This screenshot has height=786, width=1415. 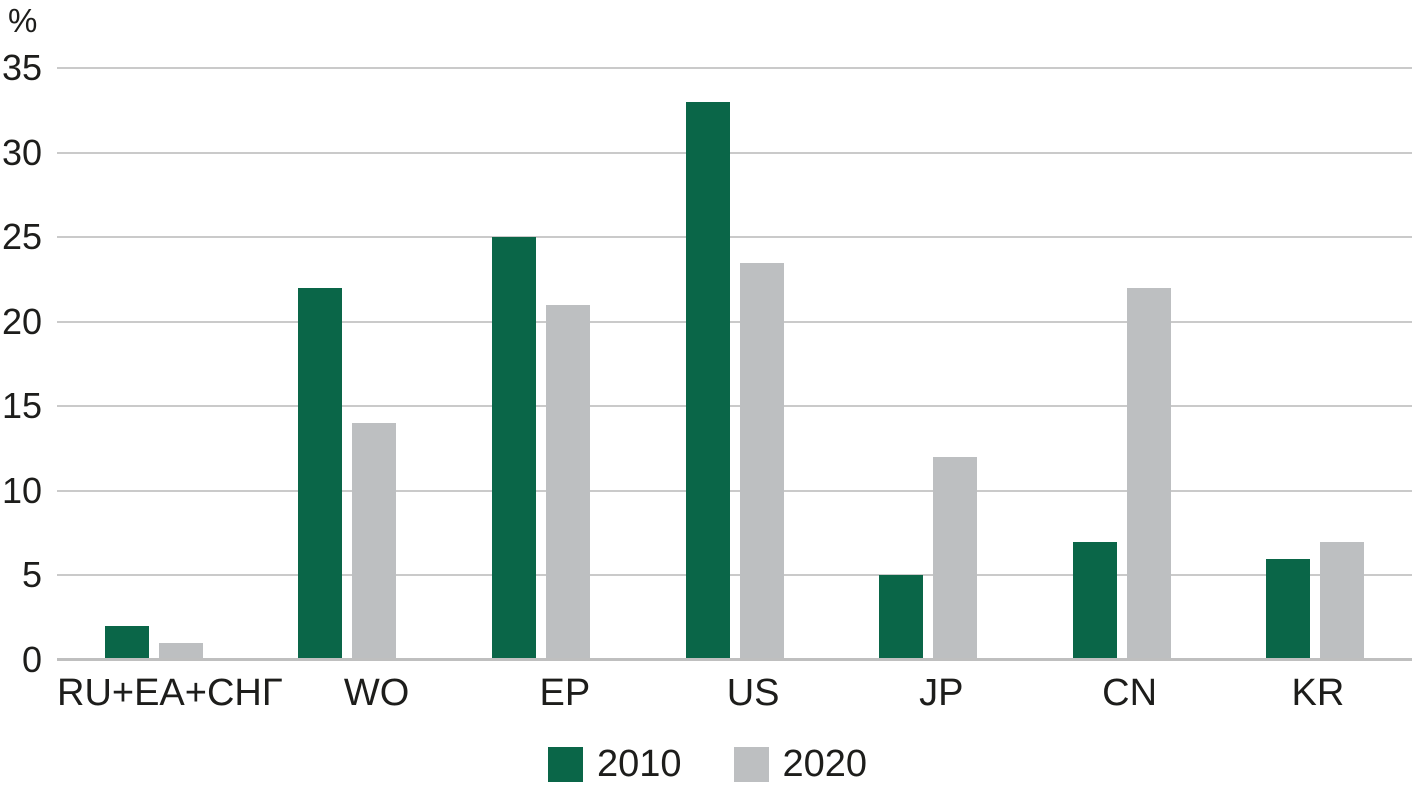 I want to click on y-tick-20: 20, so click(x=21, y=321).